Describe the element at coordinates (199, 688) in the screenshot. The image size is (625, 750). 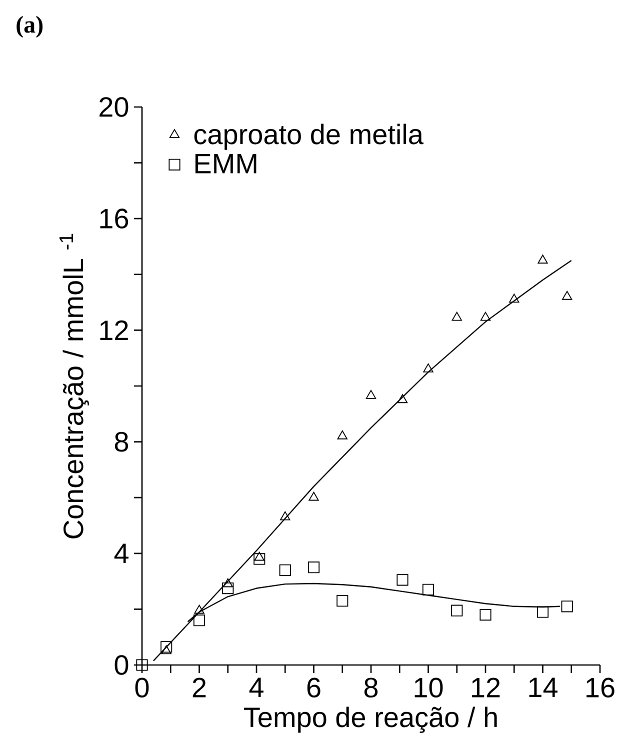
I see `x-tick-label: 2` at that location.